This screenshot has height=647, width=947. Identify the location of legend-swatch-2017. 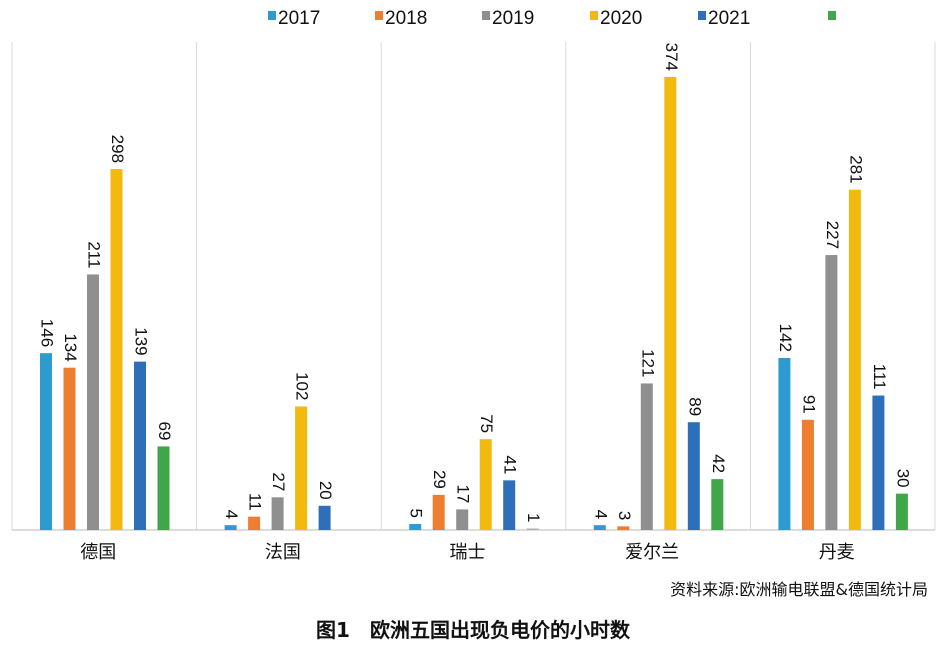
(272, 15).